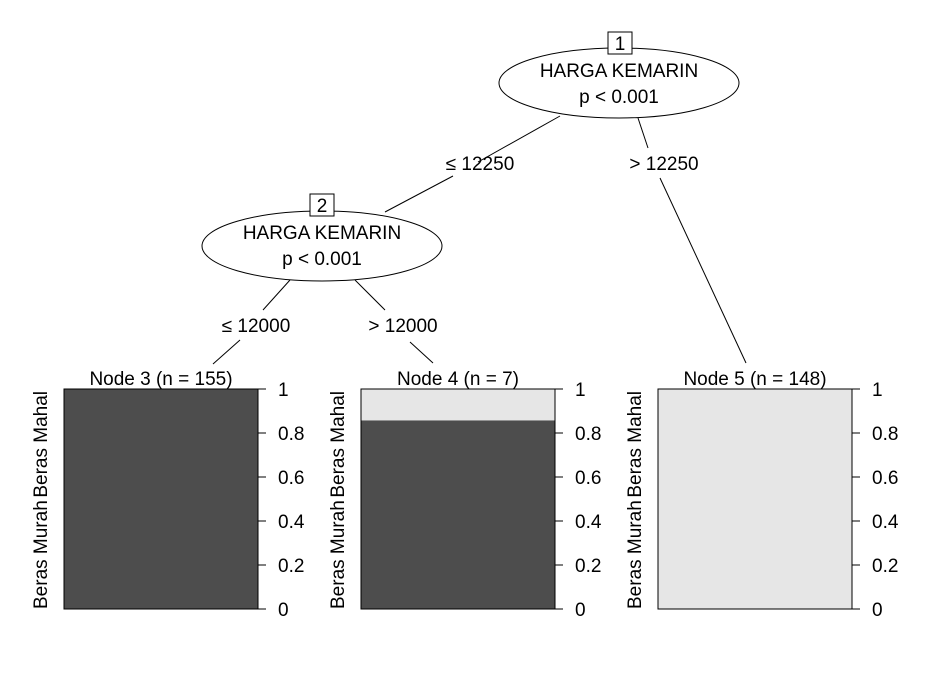  What do you see at coordinates (160, 379) in the screenshot?
I see `terminal-title: Node 3 (n = 155)` at bounding box center [160, 379].